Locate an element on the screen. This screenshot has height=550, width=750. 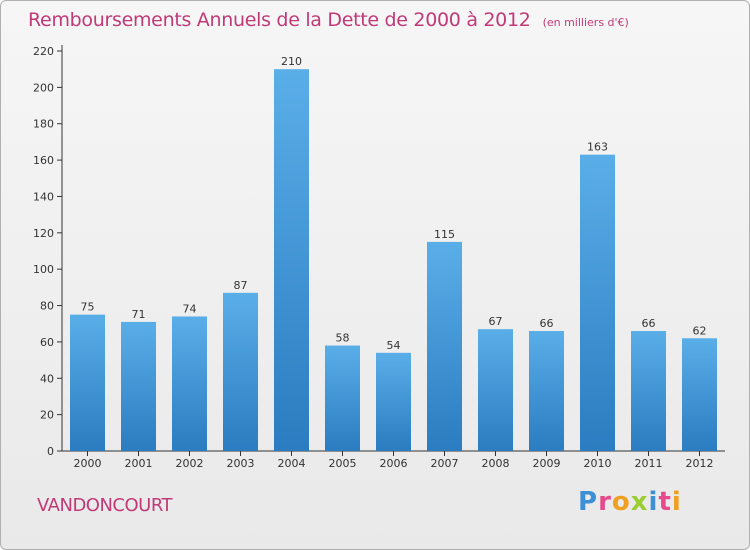
x-tick-label: 2011 is located at coordinates (649, 463).